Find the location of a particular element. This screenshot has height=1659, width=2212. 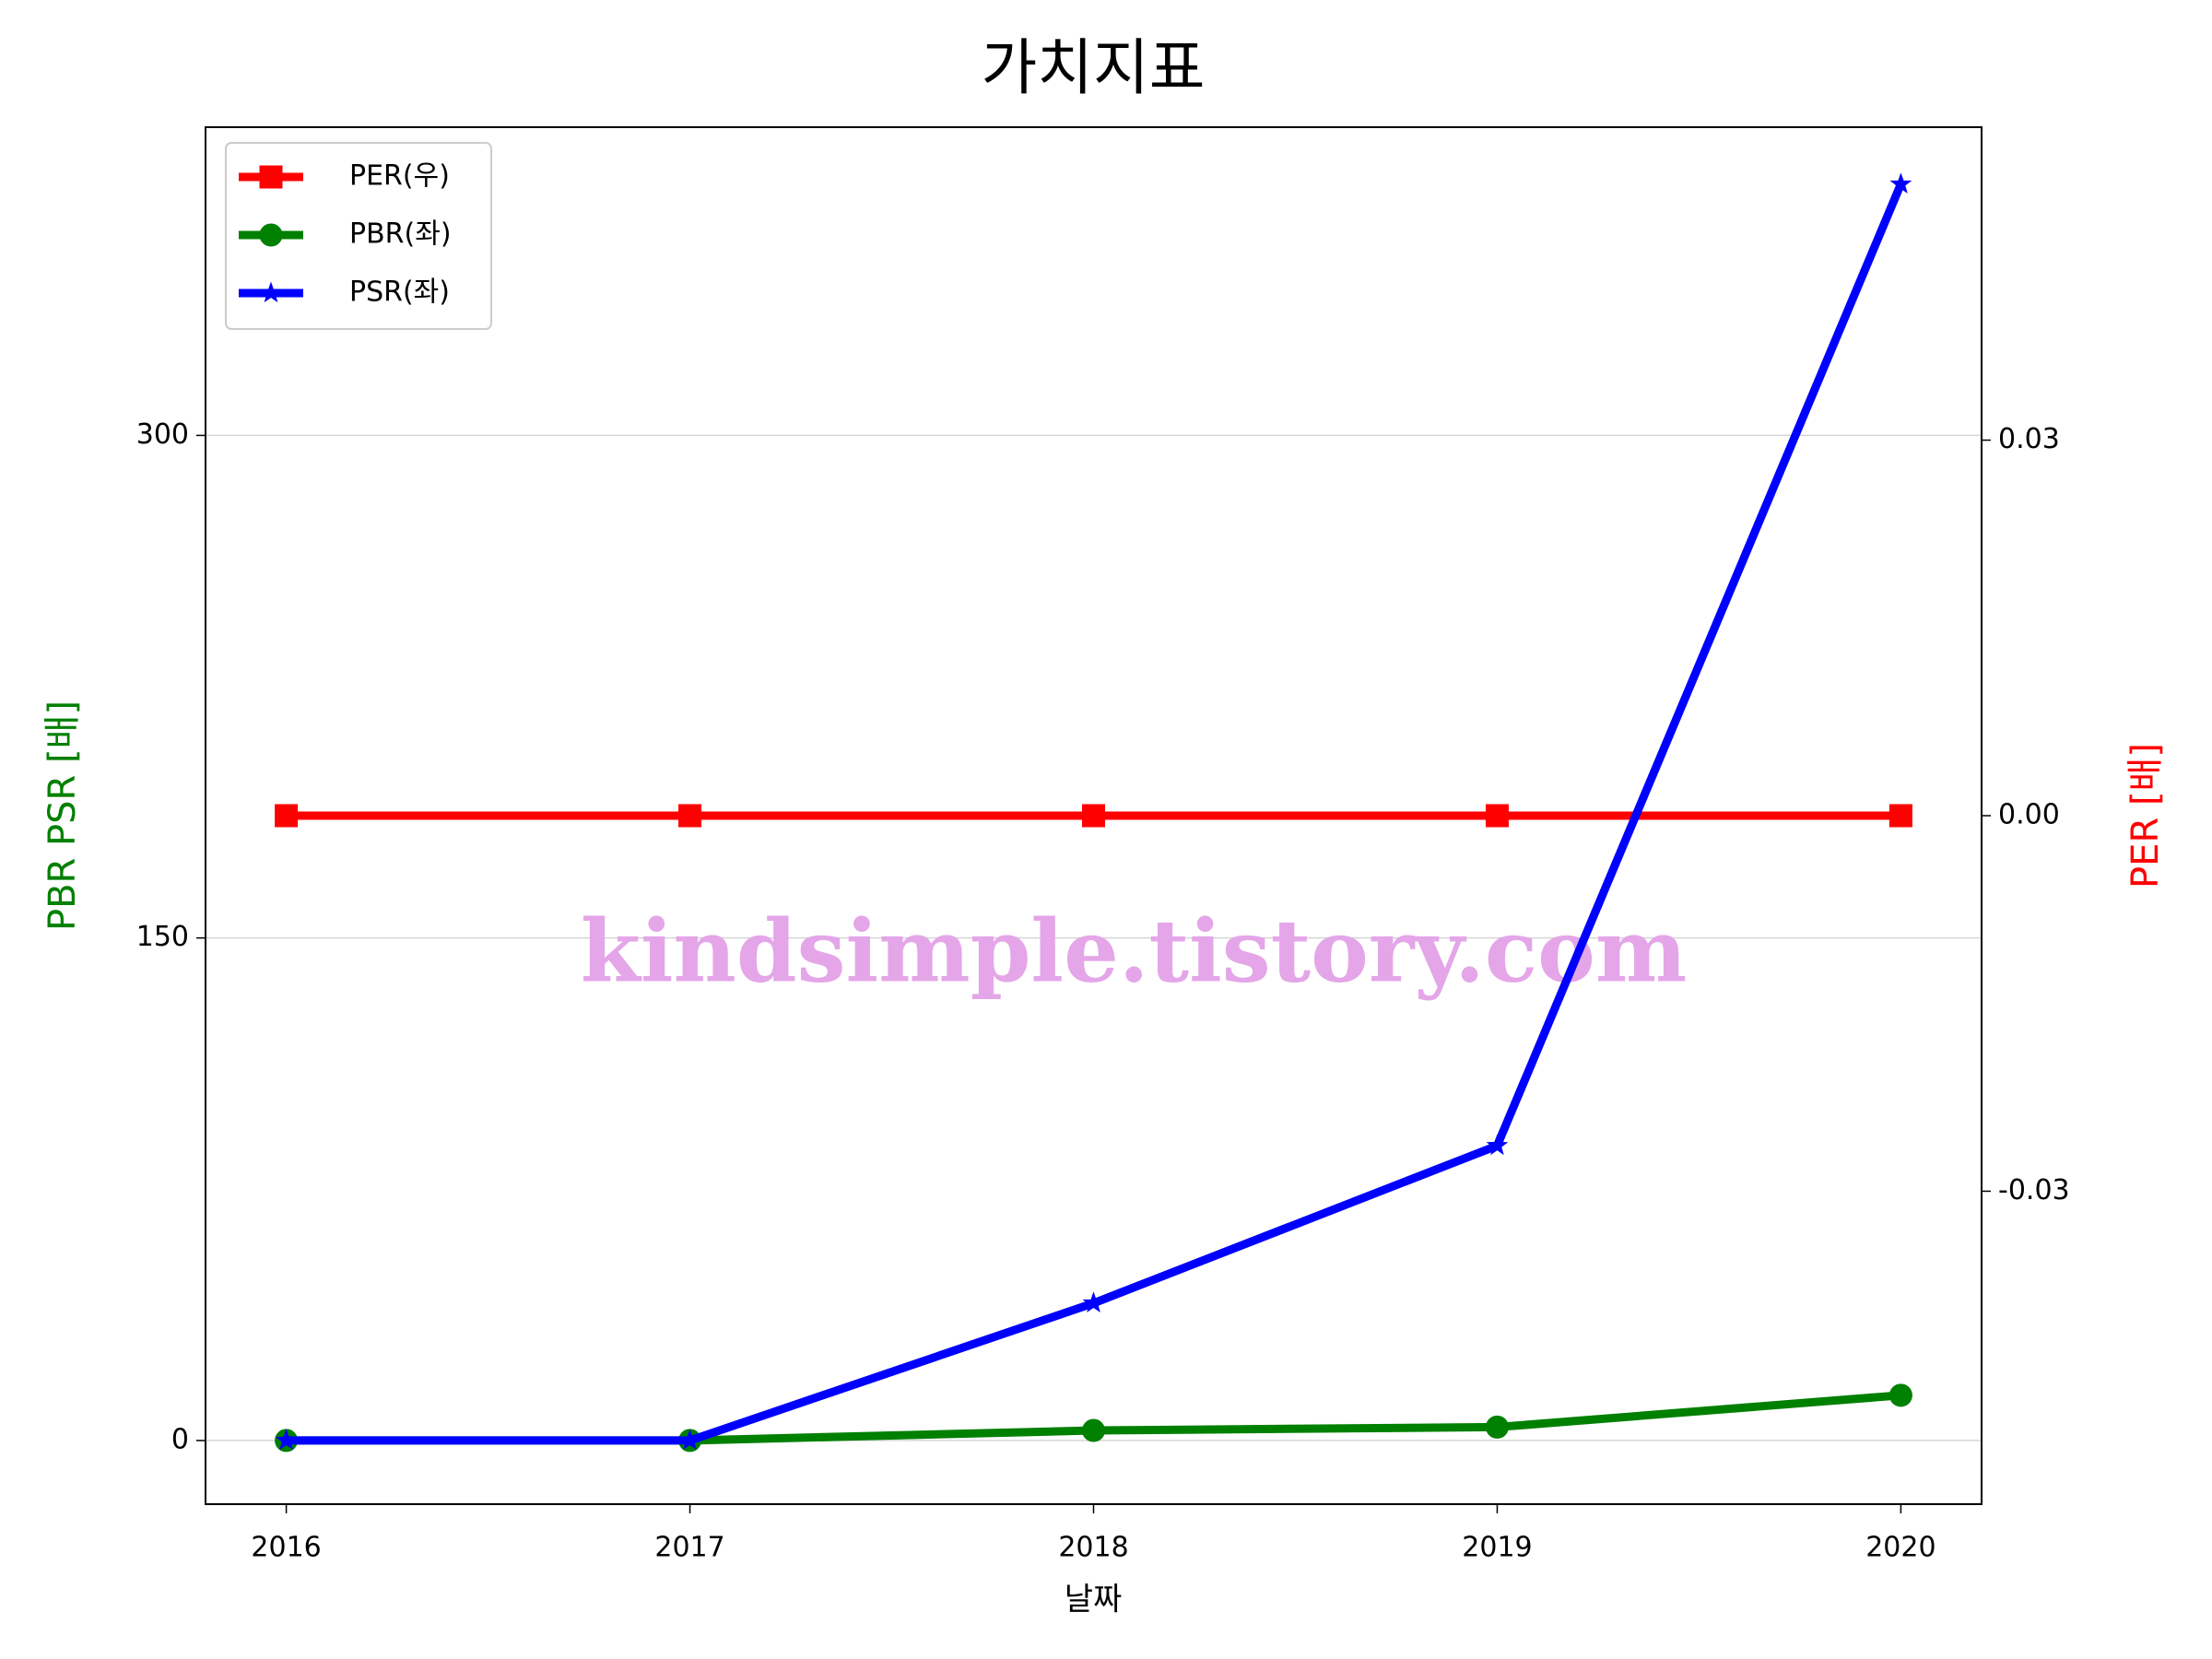

legend-label: PSR(좌) is located at coordinates (399, 292).